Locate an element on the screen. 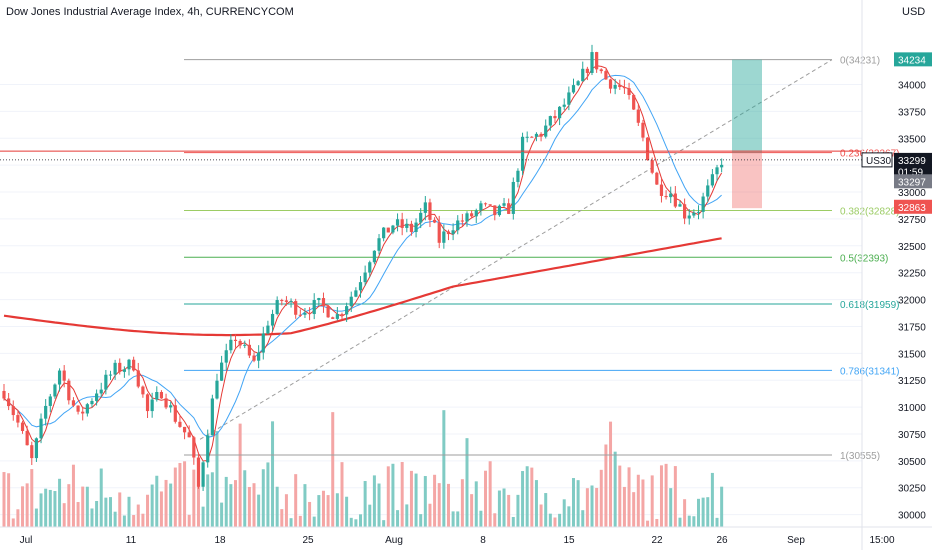  price-tick-label: 32500 is located at coordinates (912, 247).